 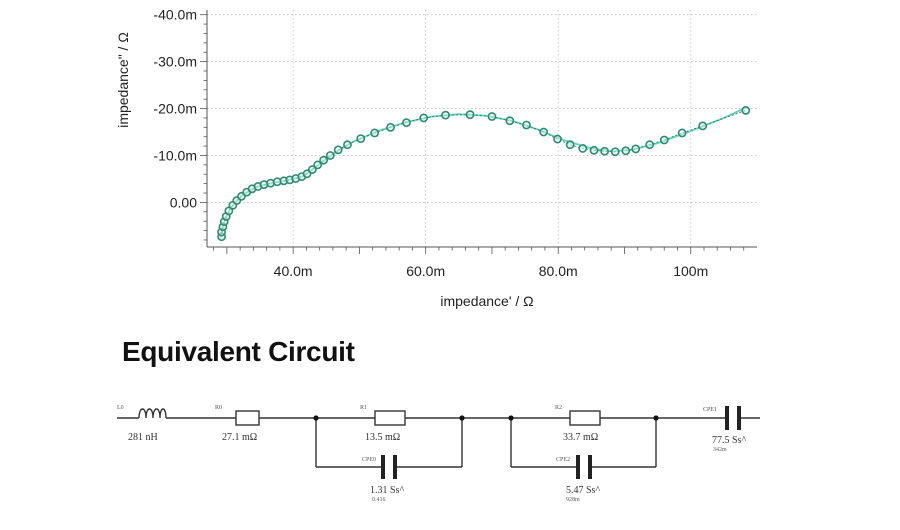 I want to click on inductor-l0, so click(x=152, y=413).